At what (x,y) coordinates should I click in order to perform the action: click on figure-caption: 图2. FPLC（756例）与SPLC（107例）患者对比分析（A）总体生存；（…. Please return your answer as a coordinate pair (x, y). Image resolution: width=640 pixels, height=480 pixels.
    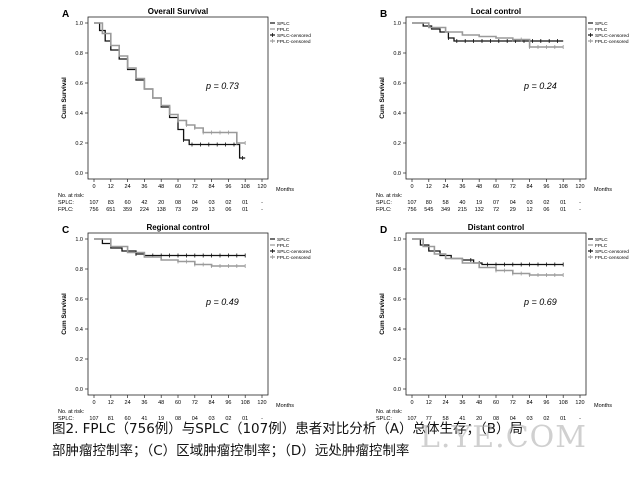
    Looking at the image, I should click on (322, 440).